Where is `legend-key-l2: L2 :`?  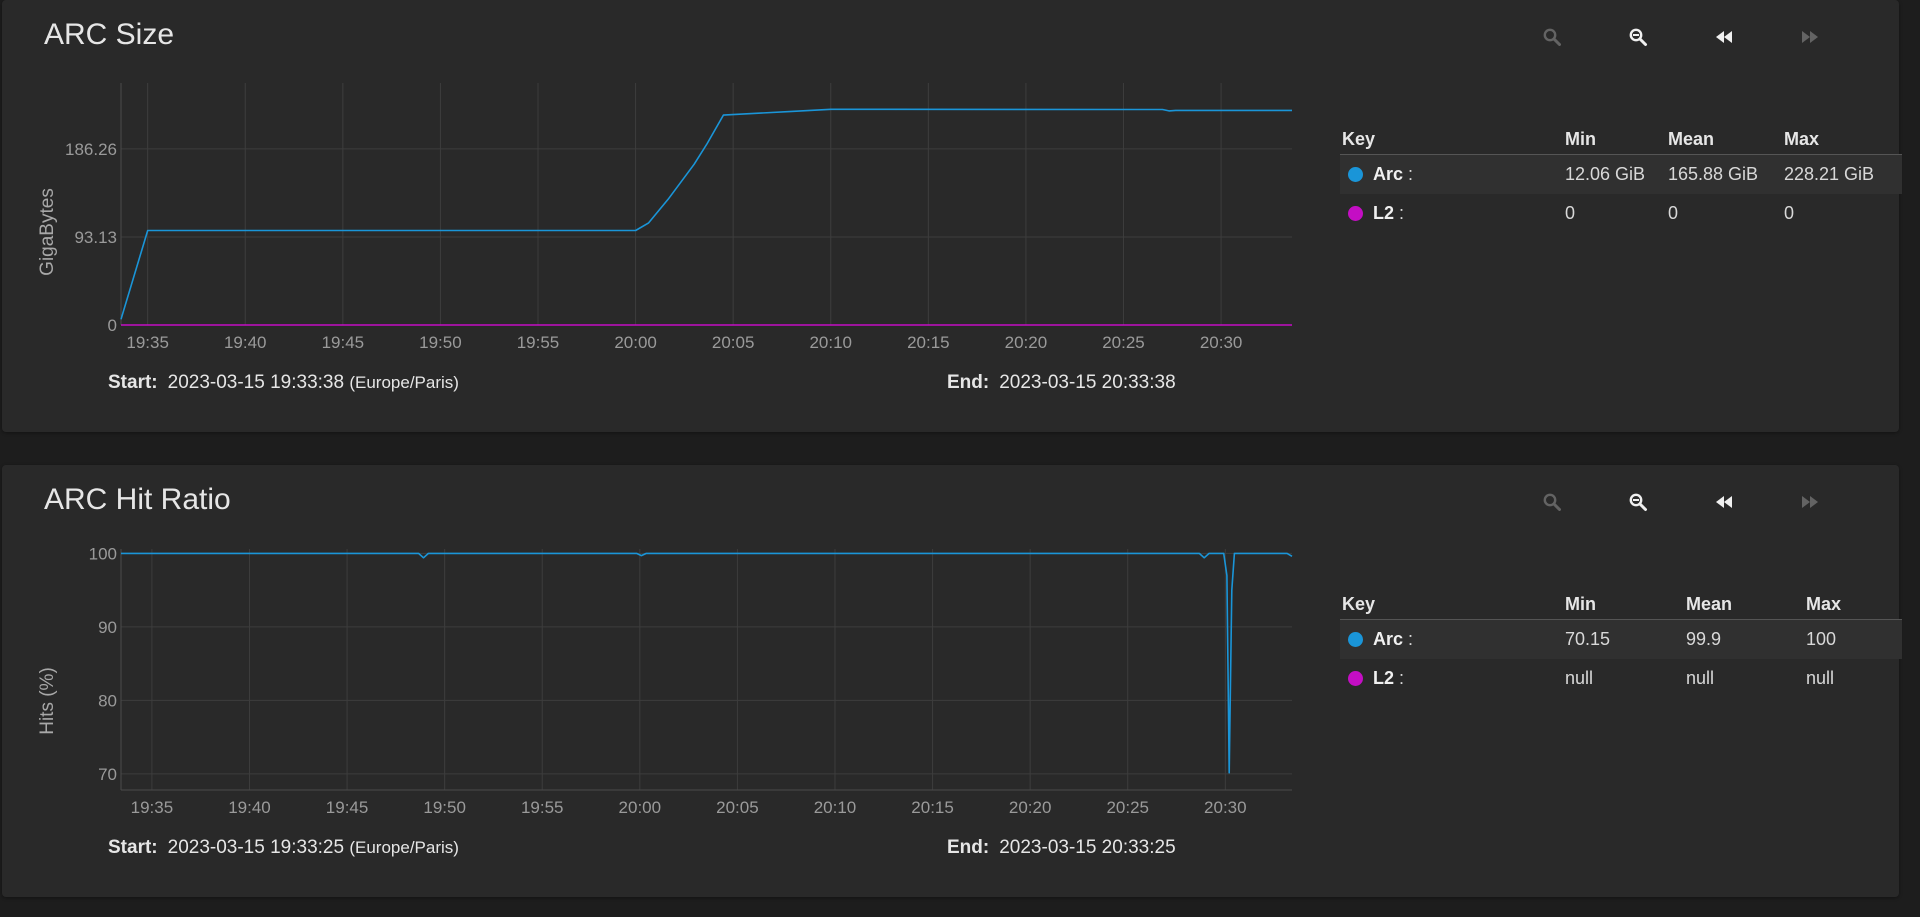 legend-key-l2: L2 : is located at coordinates (1451, 213).